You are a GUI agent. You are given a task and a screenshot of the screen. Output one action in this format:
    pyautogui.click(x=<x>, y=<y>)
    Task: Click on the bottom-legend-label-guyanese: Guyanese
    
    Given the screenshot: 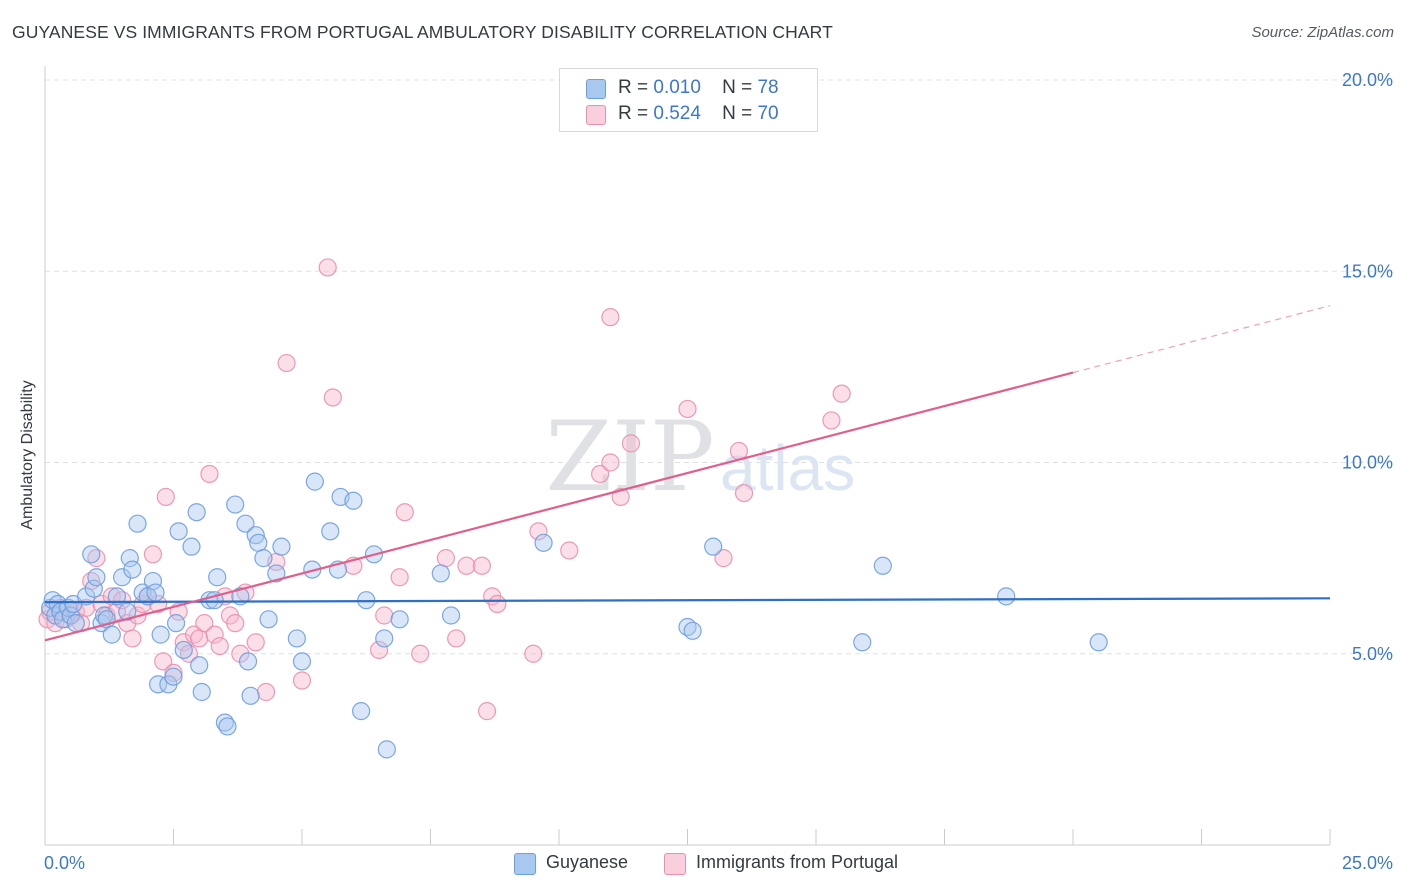 What is the action you would take?
    pyautogui.click(x=587, y=862)
    